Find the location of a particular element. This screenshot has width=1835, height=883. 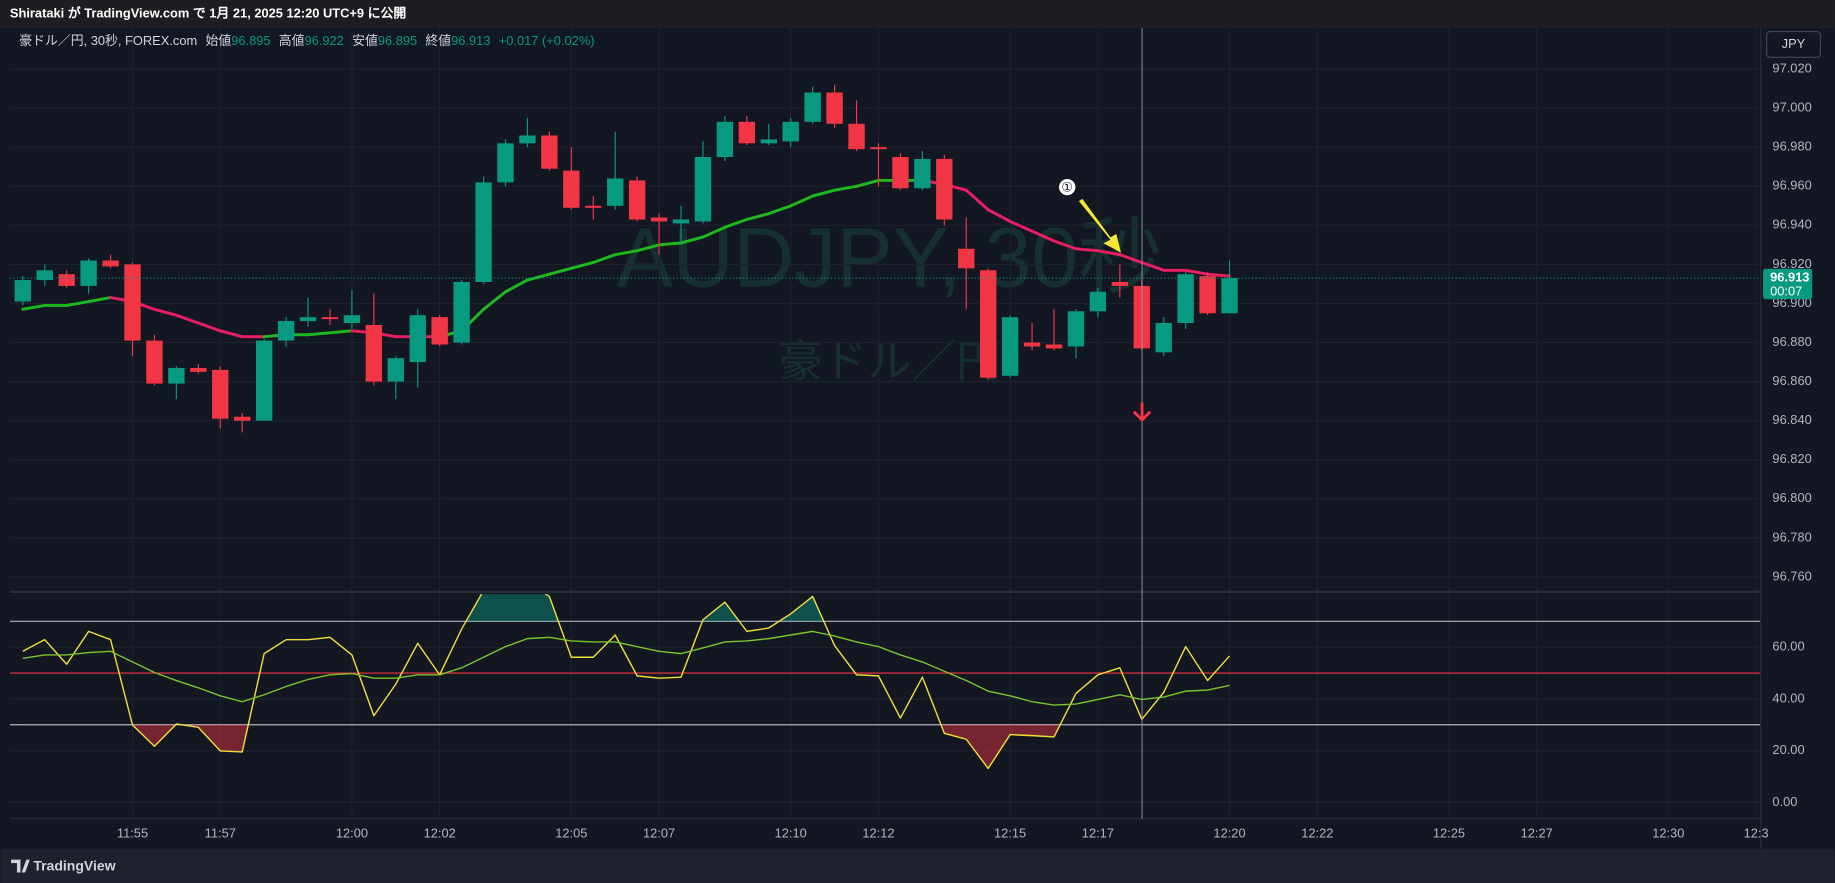

y-tick-label: 96.840 is located at coordinates (1791, 419).